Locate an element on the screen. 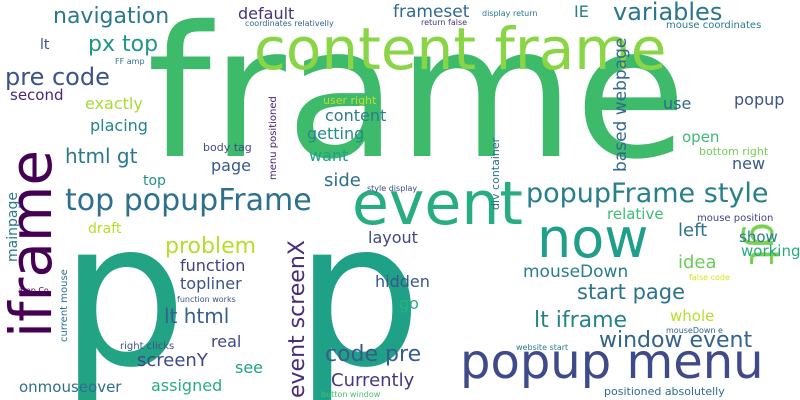 The height and width of the screenshot is (400, 800). word-function-works: function works is located at coordinates (206, 299).